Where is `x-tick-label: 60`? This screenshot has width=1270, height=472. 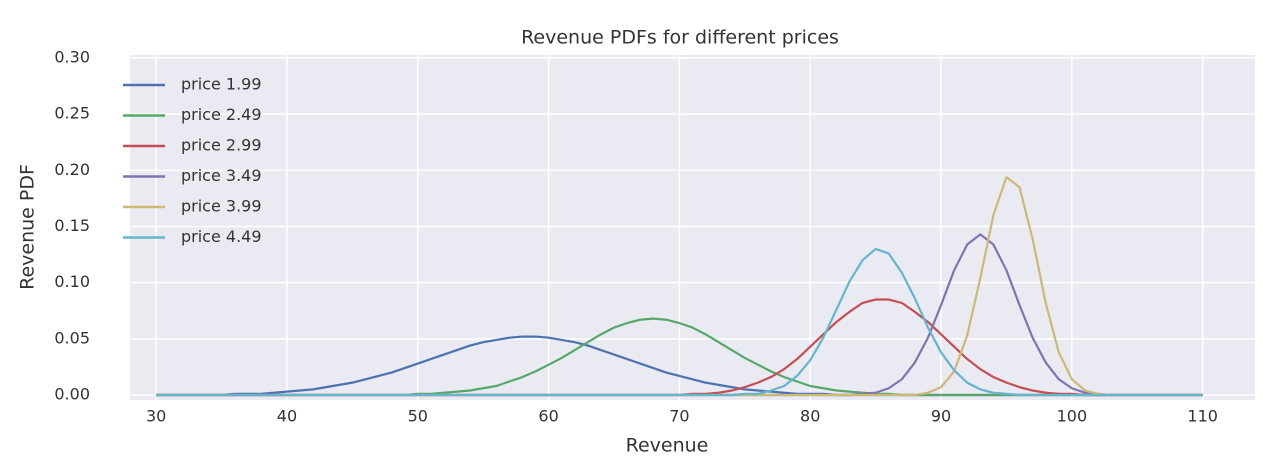
x-tick-label: 60 is located at coordinates (548, 416).